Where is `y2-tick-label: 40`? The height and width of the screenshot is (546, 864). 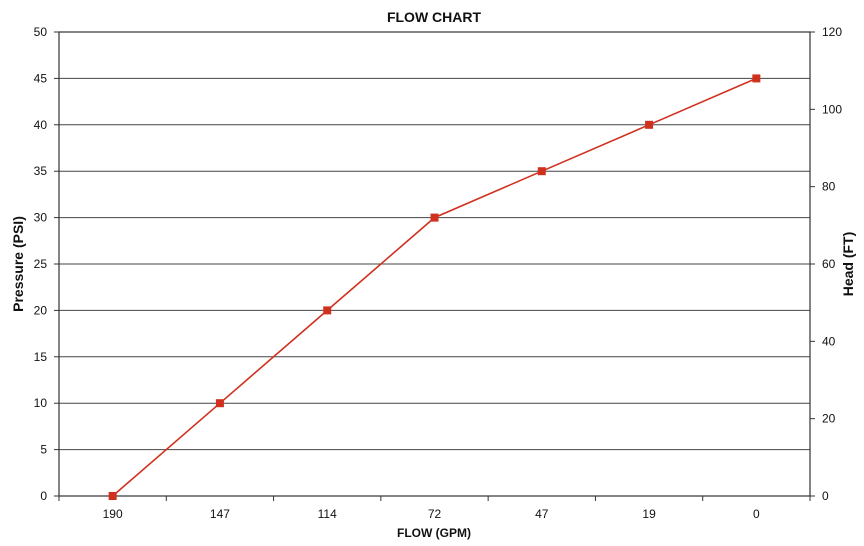
y2-tick-label: 40 is located at coordinates (829, 341).